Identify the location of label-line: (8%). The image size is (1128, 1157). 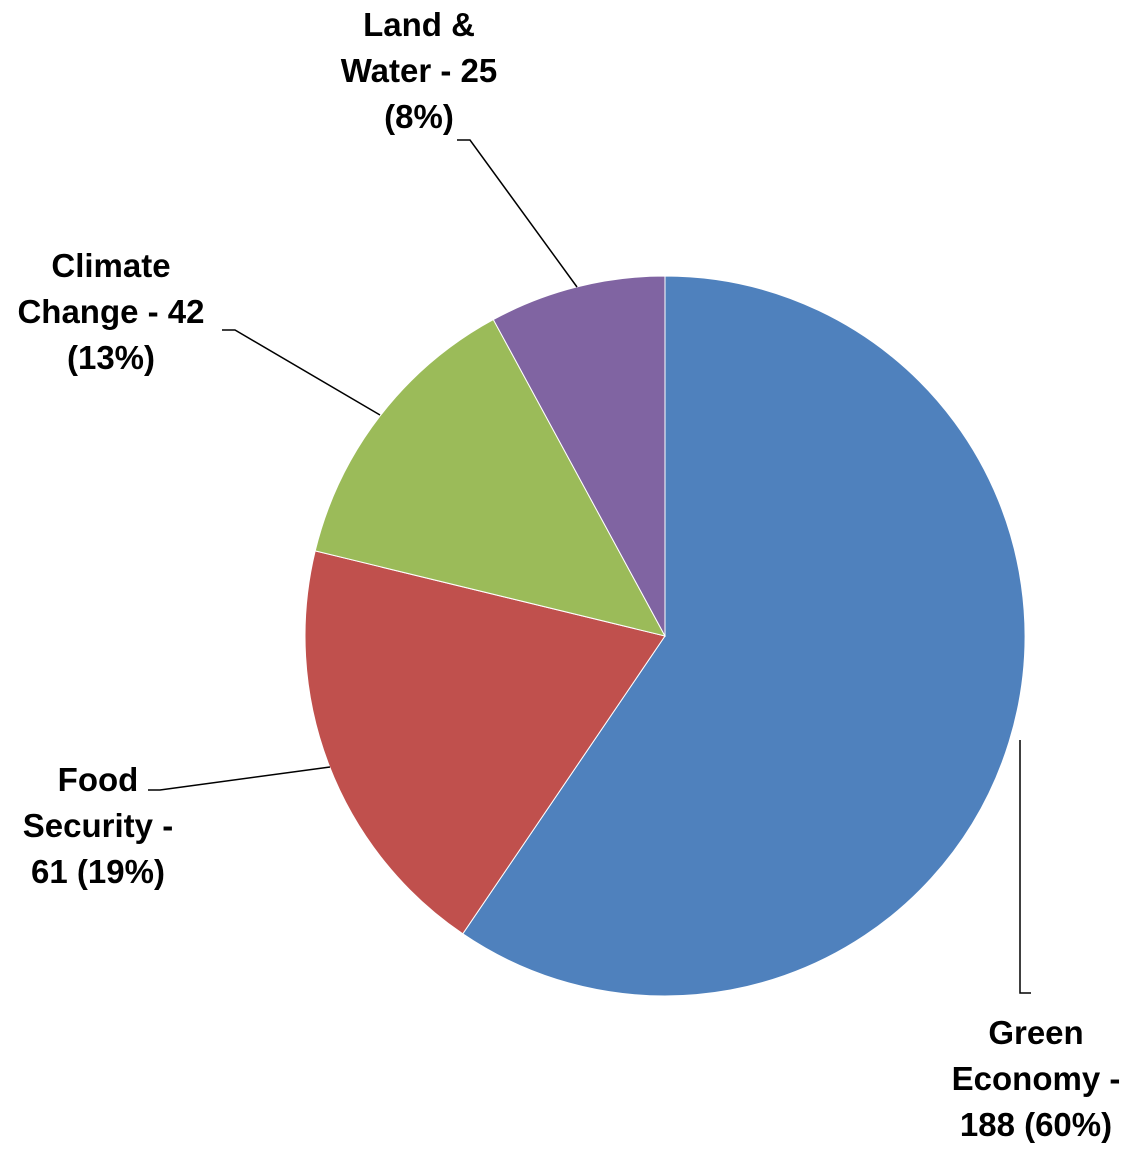
(419, 116).